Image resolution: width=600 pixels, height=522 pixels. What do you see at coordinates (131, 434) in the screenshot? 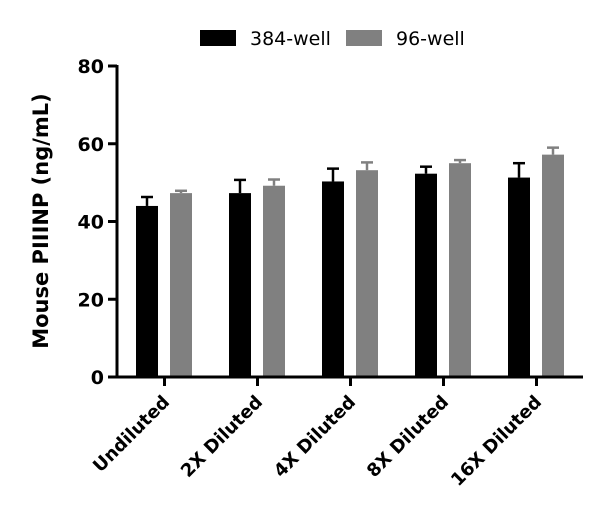
I see `x-tick-label: Undiluted` at bounding box center [131, 434].